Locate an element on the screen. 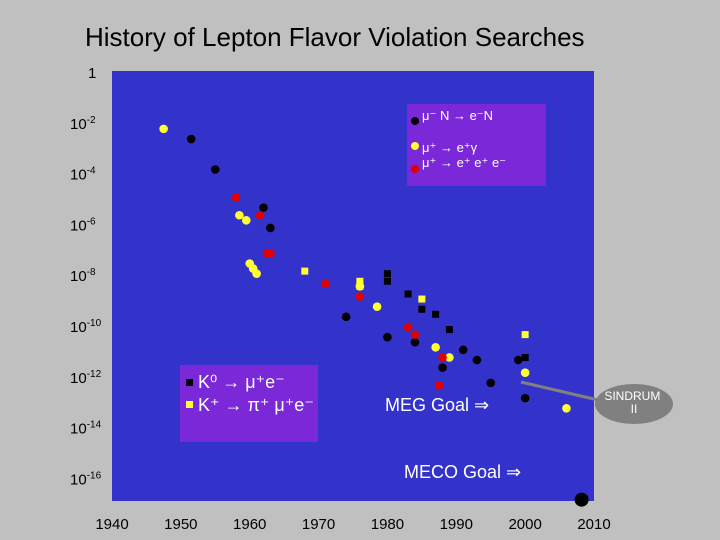  meco-goal-label: MECO Goal ⇒ is located at coordinates (462, 472).